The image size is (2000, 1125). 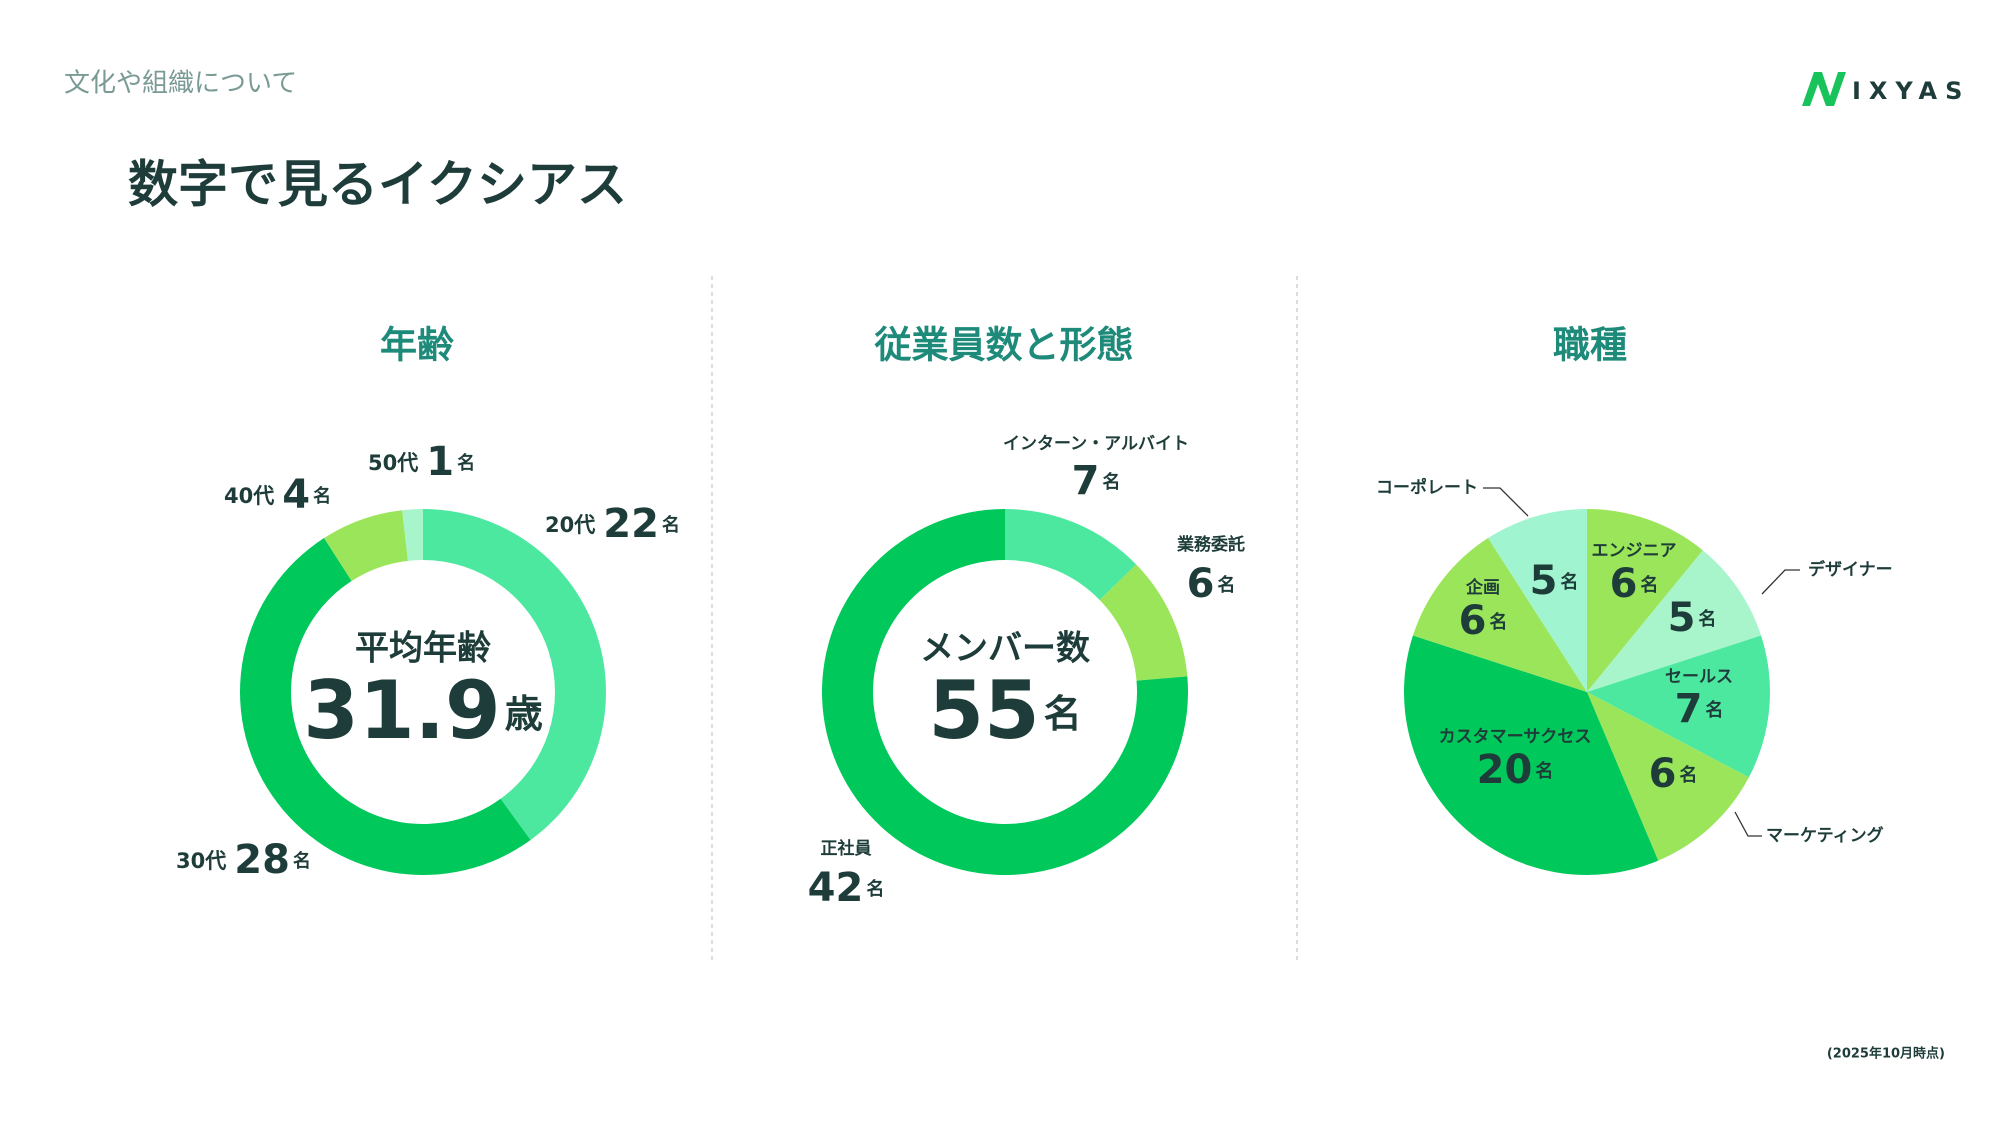 What do you see at coordinates (1699, 677) in the screenshot?
I see `category-label: セールス` at bounding box center [1699, 677].